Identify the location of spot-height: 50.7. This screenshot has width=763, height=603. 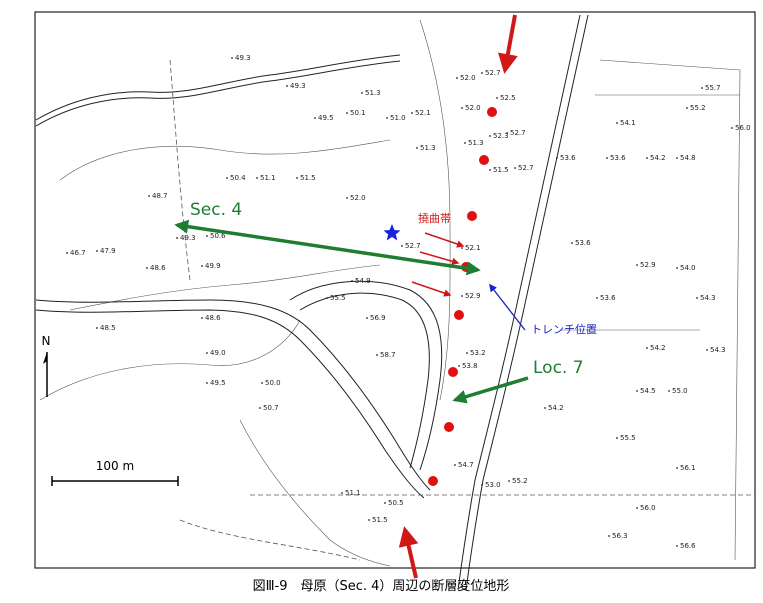
(271, 408).